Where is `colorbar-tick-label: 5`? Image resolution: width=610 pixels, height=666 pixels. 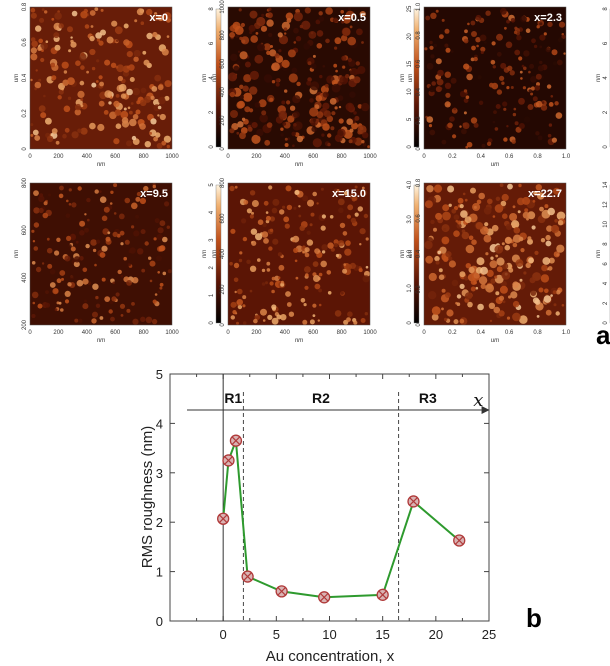 colorbar-tick-label: 5 is located at coordinates (410, 119).